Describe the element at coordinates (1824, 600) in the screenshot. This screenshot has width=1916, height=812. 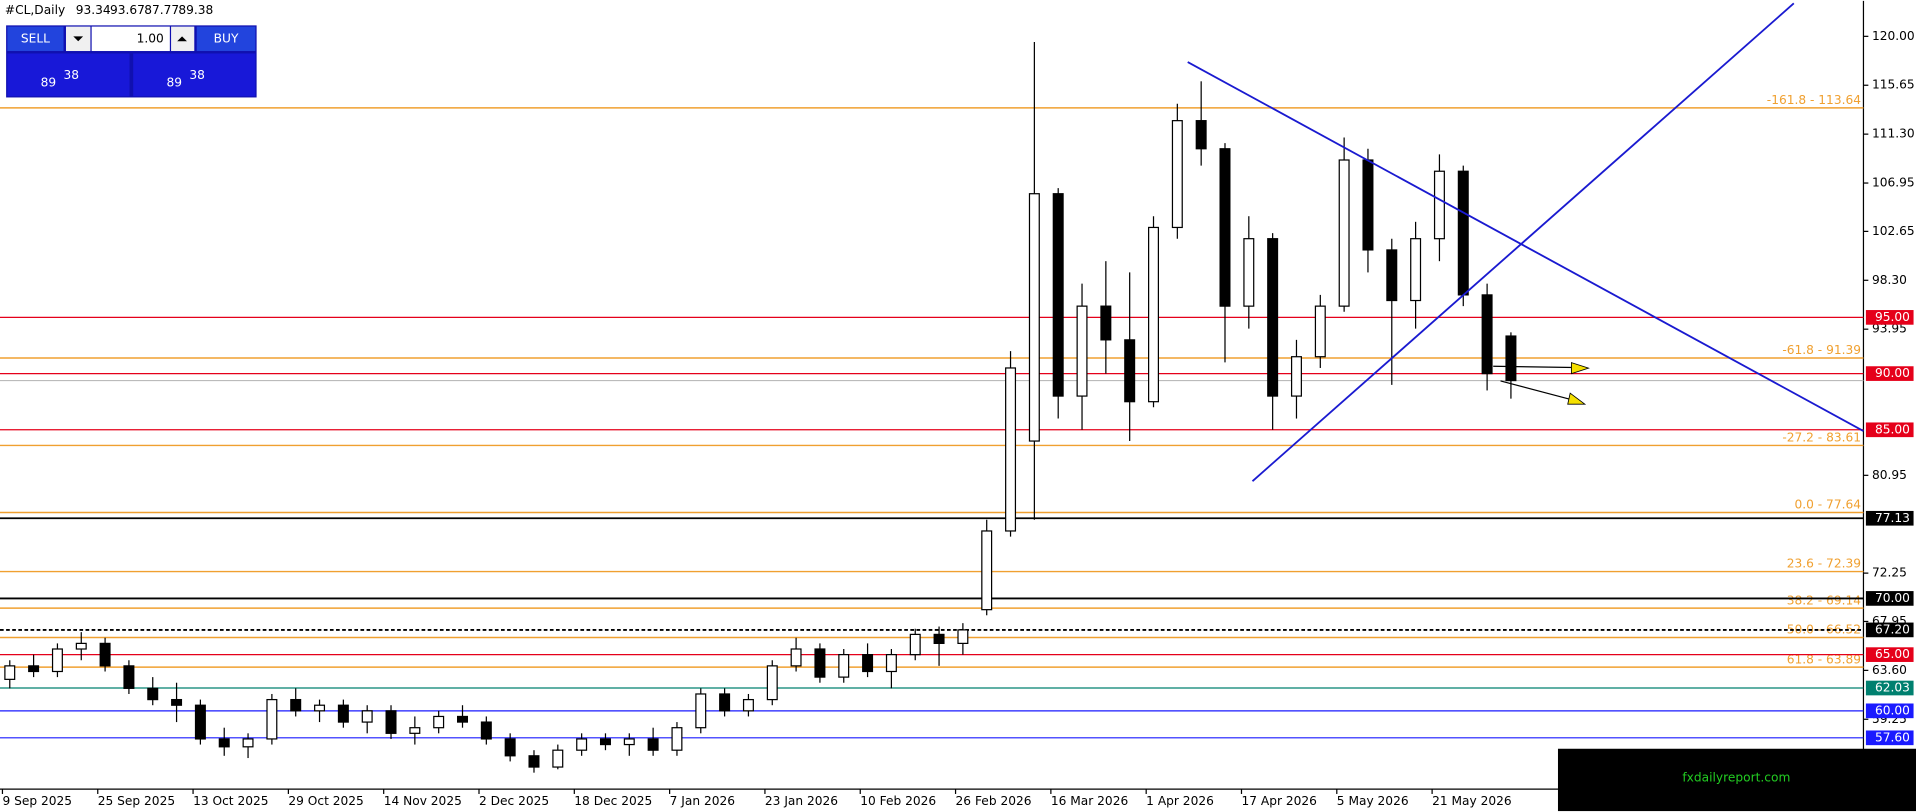
I see `fib-label: 38.2 - 69.14` at that location.